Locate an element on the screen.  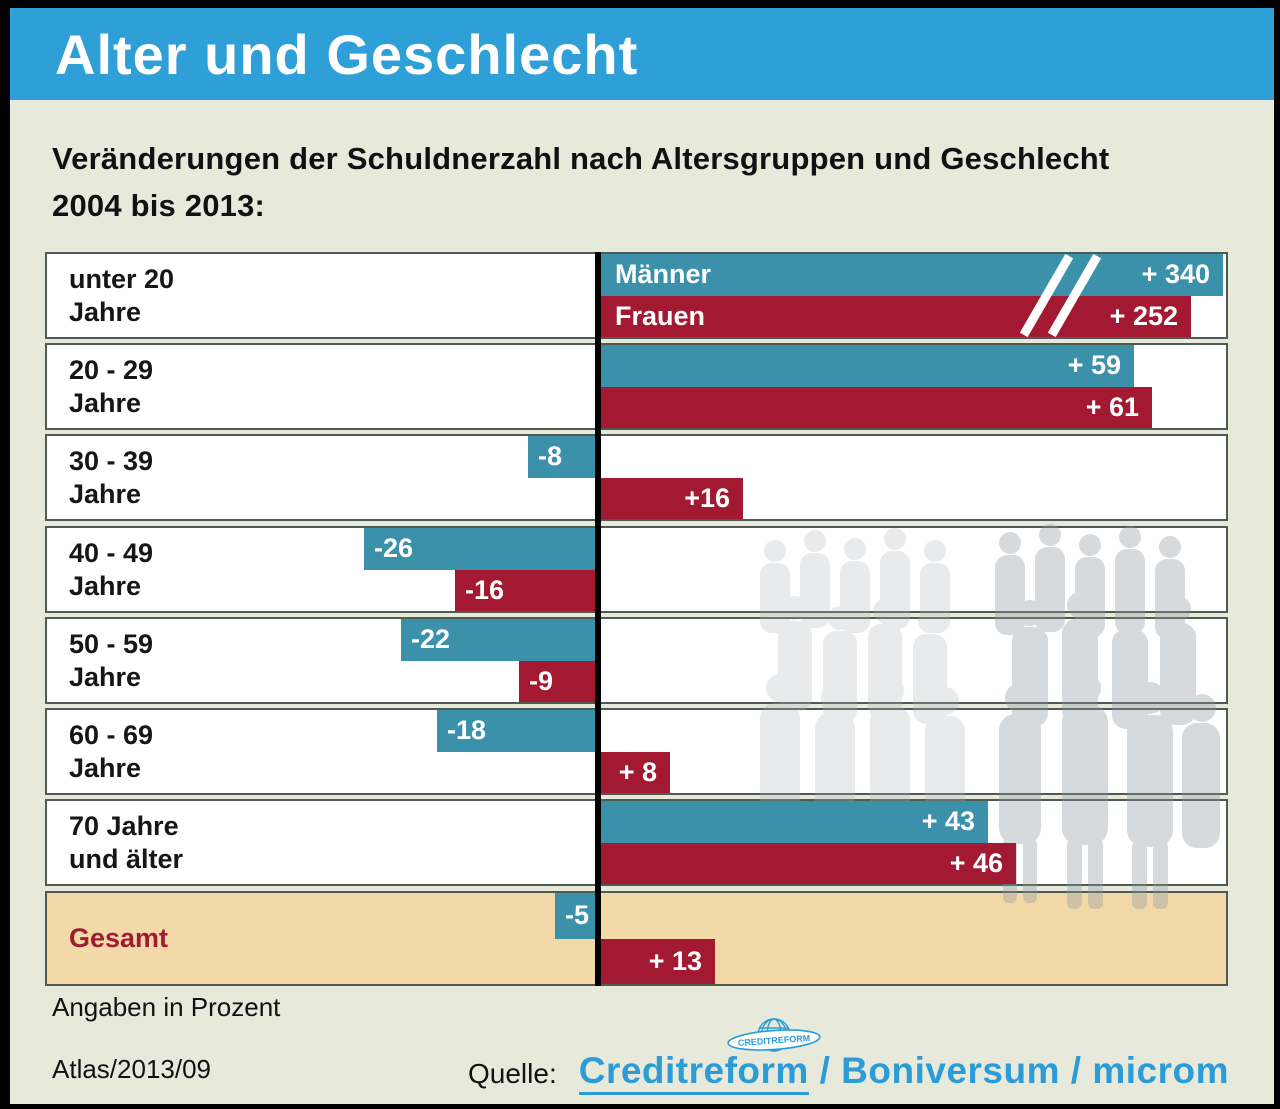
bar-men: -18 is located at coordinates (519, 731).